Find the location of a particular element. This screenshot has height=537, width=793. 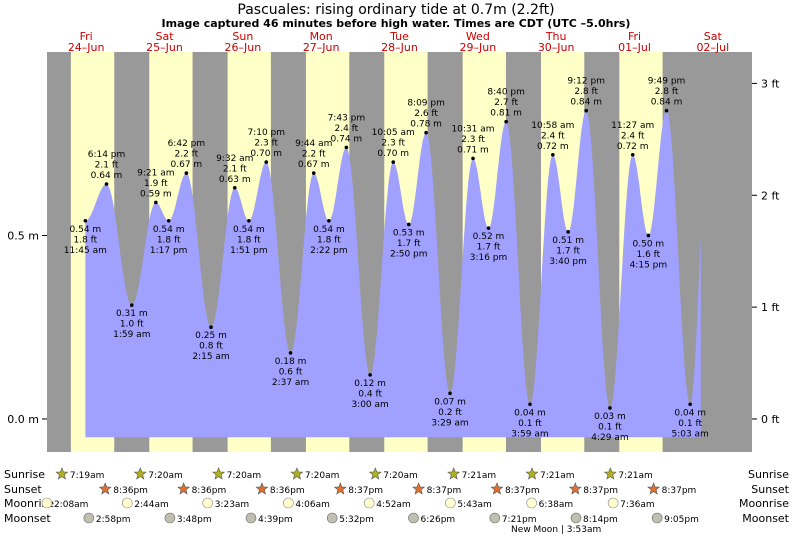

high-tide-label-m_label: 0.78 m is located at coordinates (426, 125).